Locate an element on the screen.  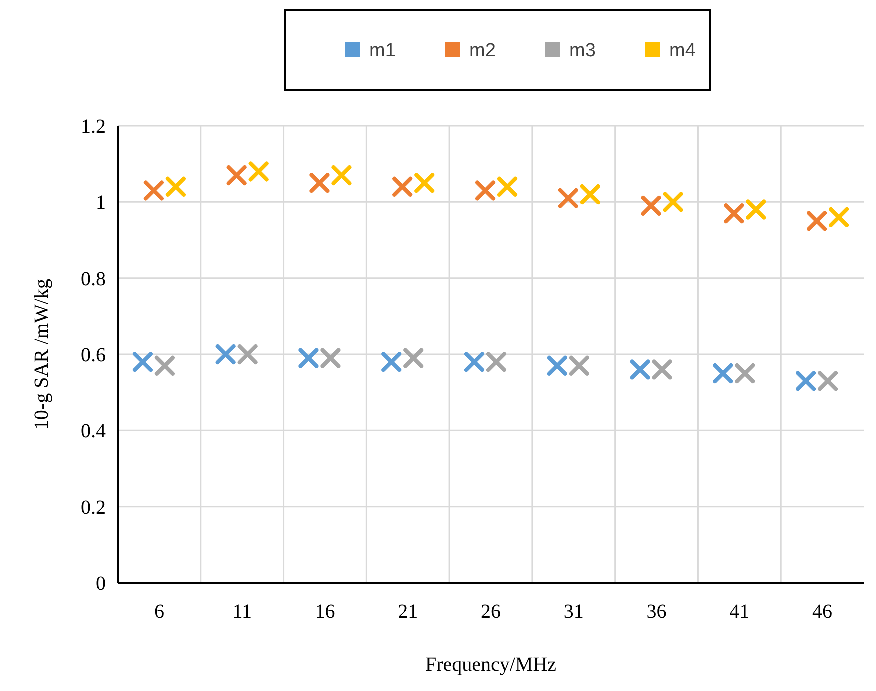
x-tick-label: 21 is located at coordinates (408, 612).